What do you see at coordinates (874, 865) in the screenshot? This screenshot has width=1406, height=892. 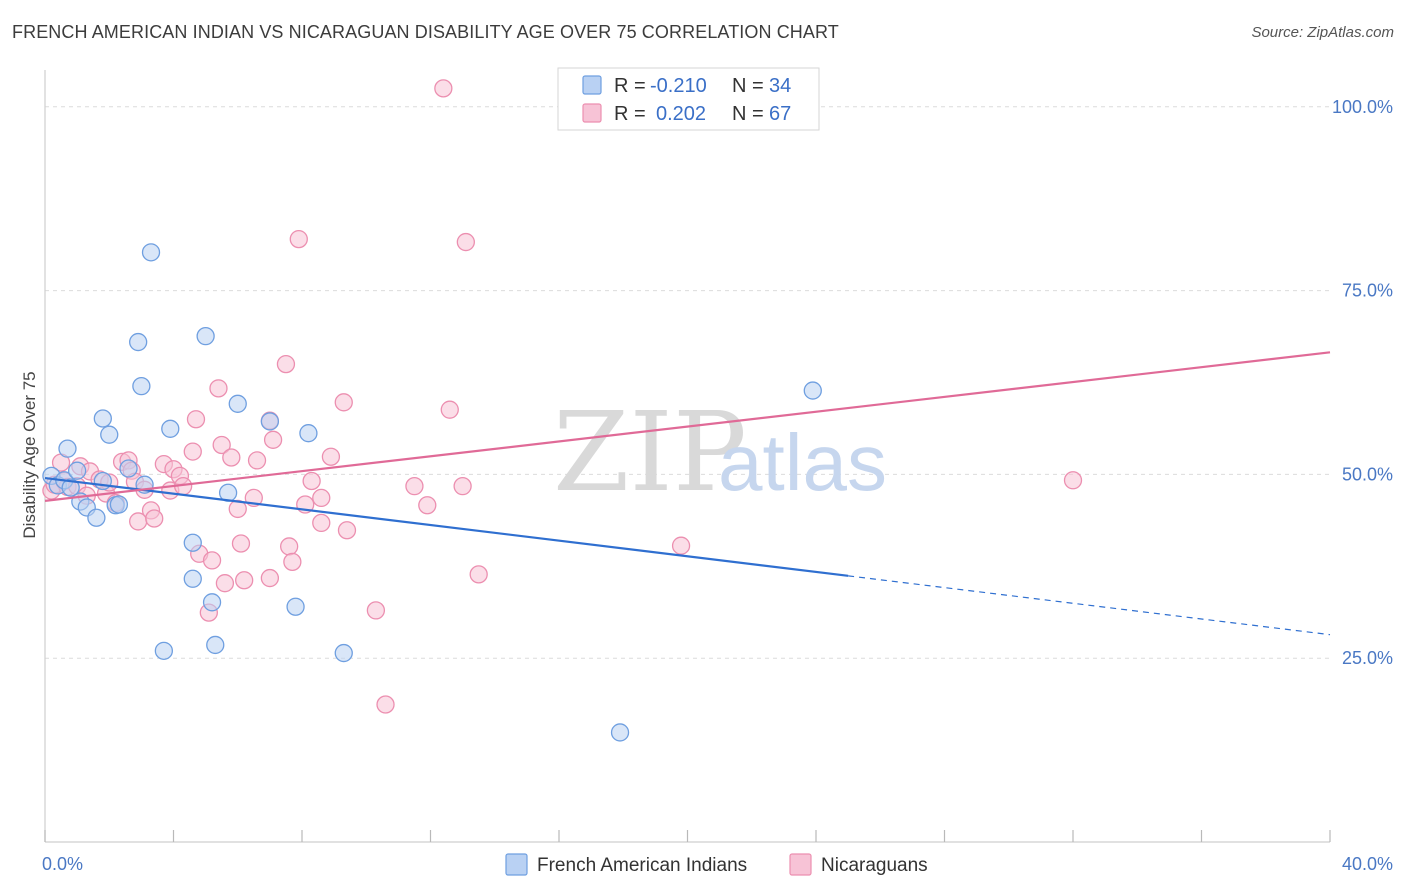 I see `bottom-legend-label-1: Nicaraguans` at bounding box center [874, 865].